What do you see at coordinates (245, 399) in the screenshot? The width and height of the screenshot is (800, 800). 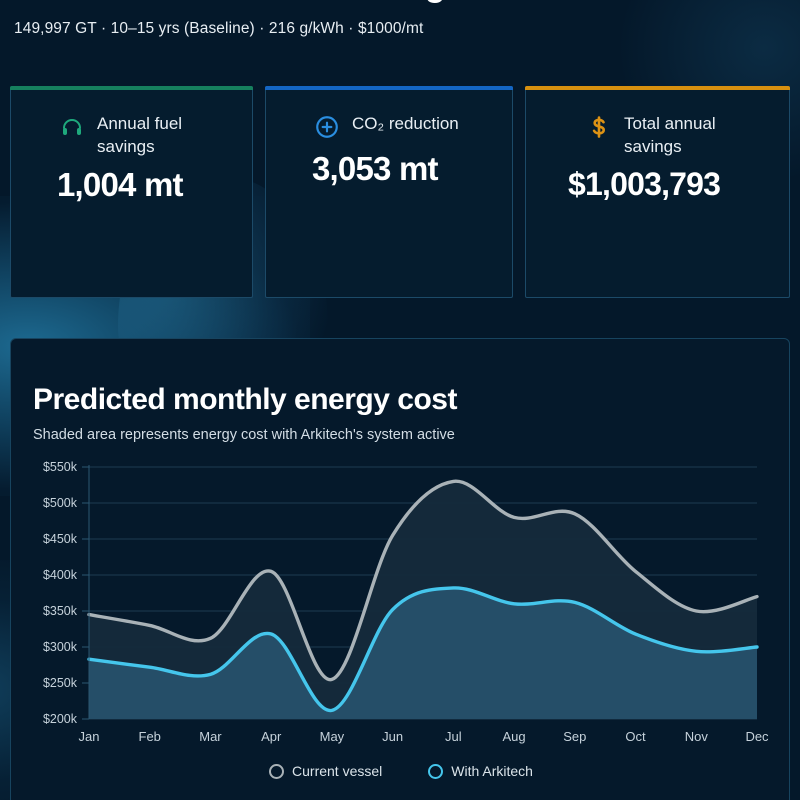 I see `chart-title: Predicted monthly energy cost` at bounding box center [245, 399].